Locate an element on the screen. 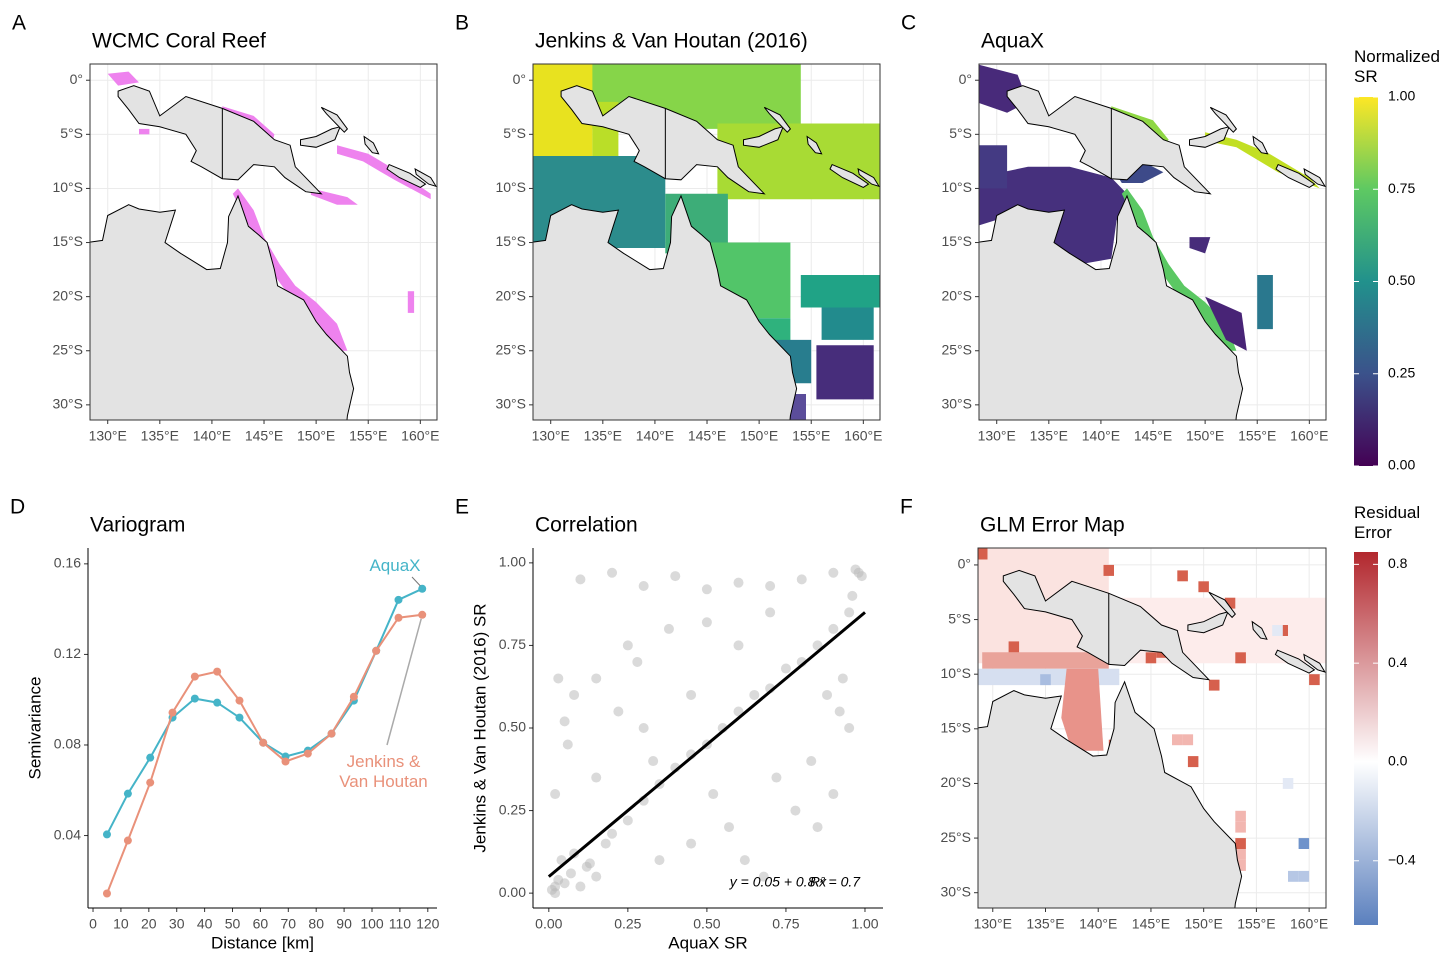 This screenshot has width=1451, height=955. colorbar-tick-label: 0.8 is located at coordinates (1398, 563).